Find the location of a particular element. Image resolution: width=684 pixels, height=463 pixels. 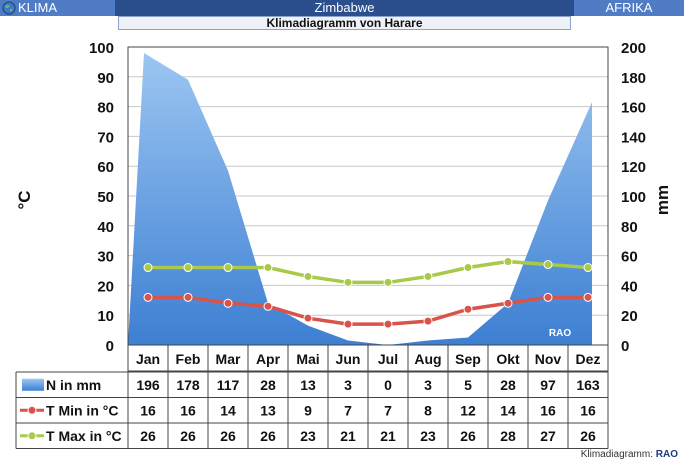

legend-key-precipitation is located at coordinates (33, 384).